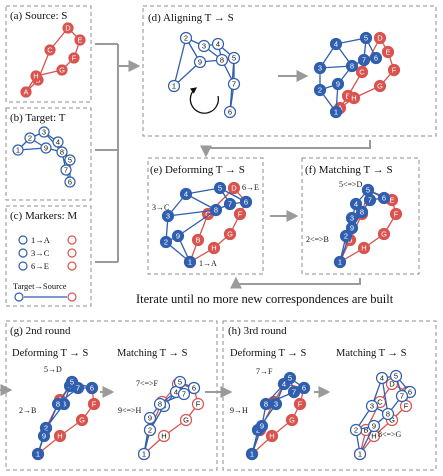 The image size is (443, 476). Describe the element at coordinates (19, 297) in the screenshot. I see `legend-target-dot` at that location.